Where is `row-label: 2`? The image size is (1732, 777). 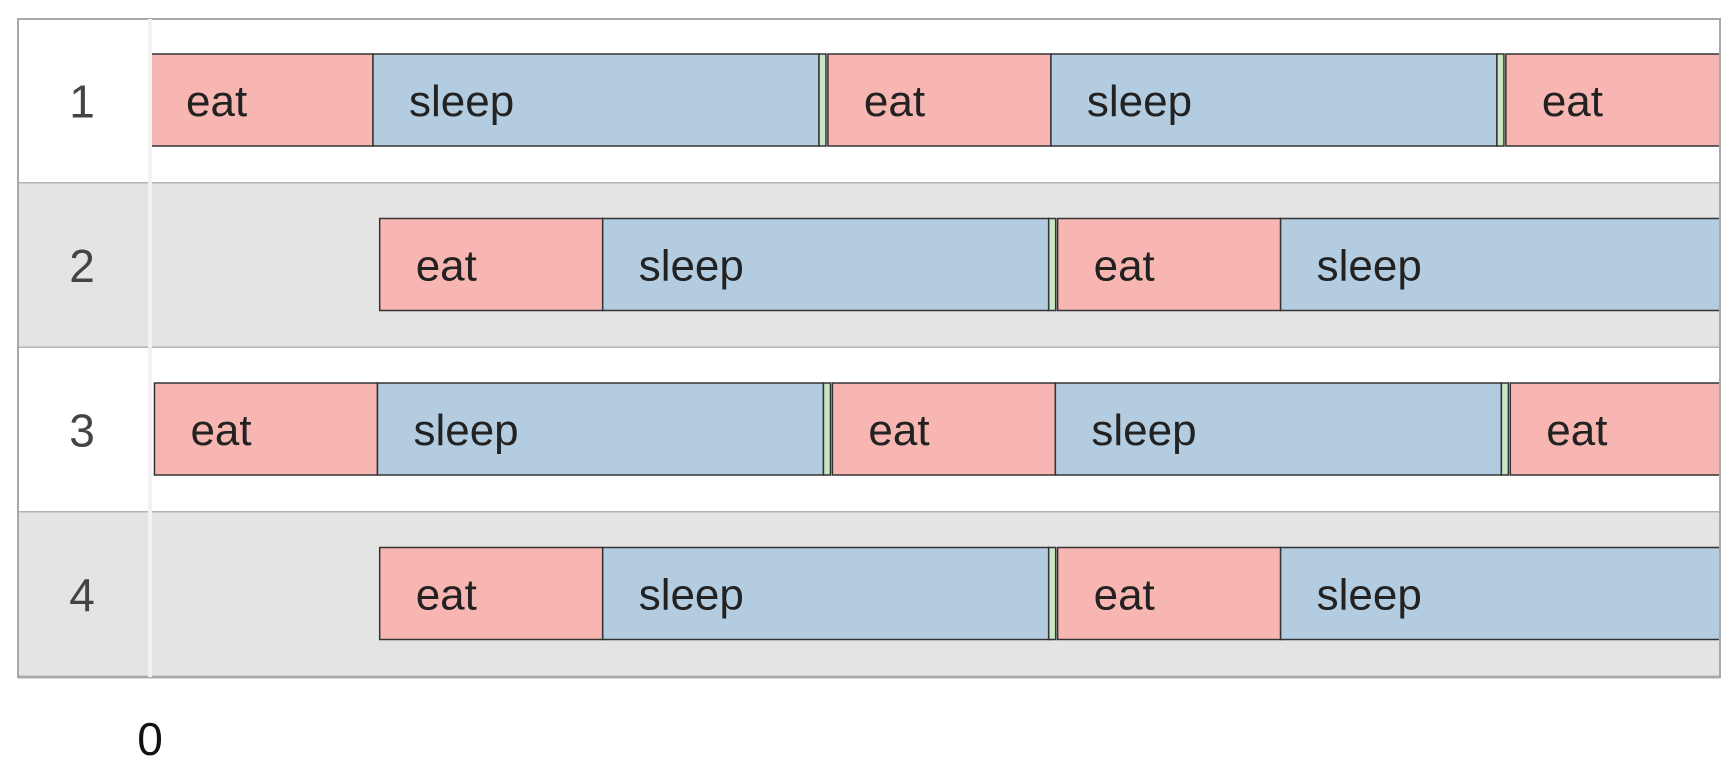 row-label: 2 is located at coordinates (82, 266).